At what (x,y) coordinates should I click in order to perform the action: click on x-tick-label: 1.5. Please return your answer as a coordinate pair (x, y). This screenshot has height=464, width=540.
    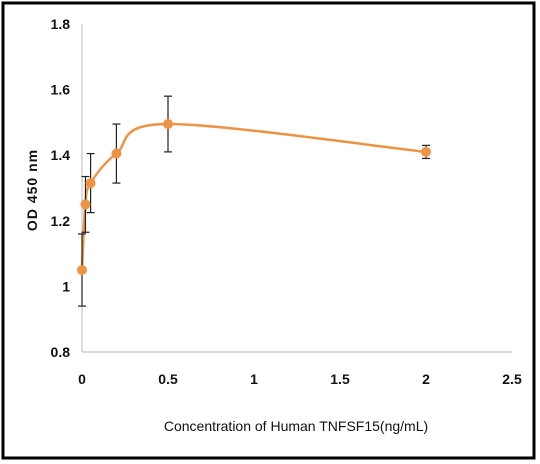
    Looking at the image, I should click on (340, 379).